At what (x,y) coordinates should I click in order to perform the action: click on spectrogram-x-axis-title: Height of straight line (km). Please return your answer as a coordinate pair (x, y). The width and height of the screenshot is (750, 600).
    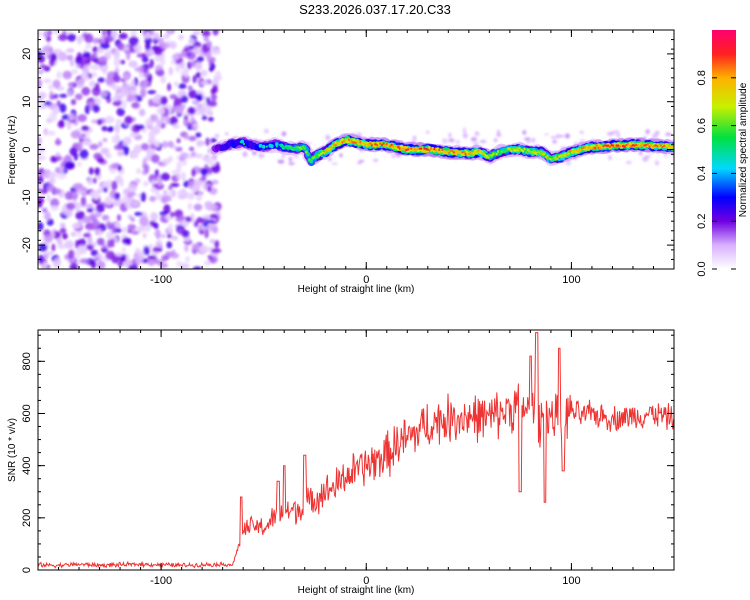
    Looking at the image, I should click on (356, 289).